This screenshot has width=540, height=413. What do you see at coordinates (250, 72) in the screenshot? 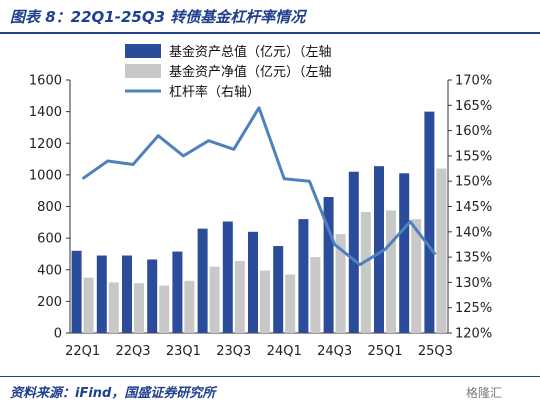
I see `legend-label-net-assets: 基金资产净值（亿元）（左轴` at bounding box center [250, 72].